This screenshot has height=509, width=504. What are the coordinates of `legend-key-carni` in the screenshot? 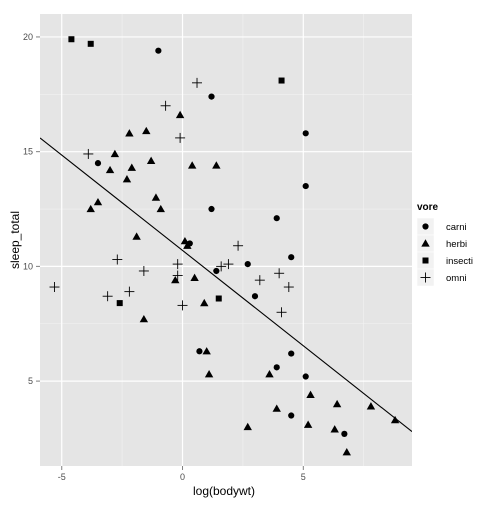 It's located at (425, 226).